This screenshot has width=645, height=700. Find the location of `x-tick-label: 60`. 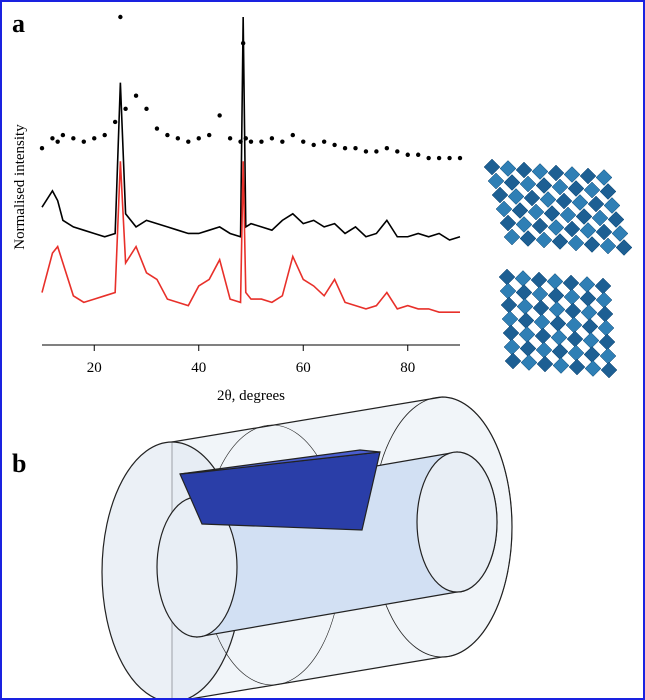

x-tick-label: 60 is located at coordinates (303, 368).